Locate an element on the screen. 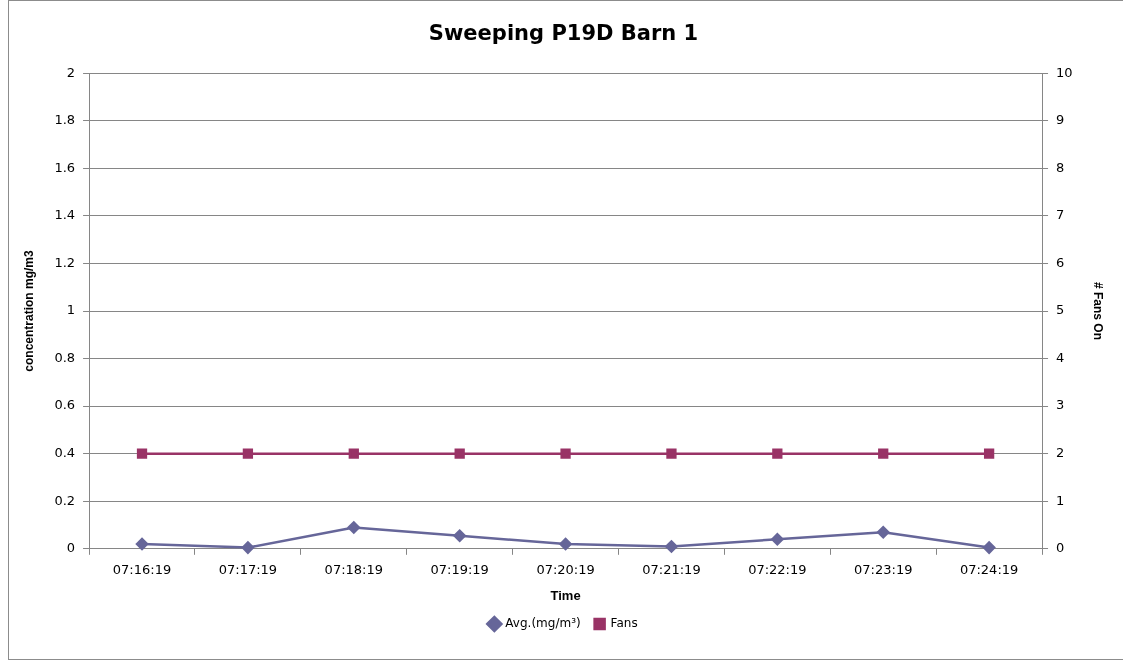  y-tick-label: 0.2 is located at coordinates (65, 500).